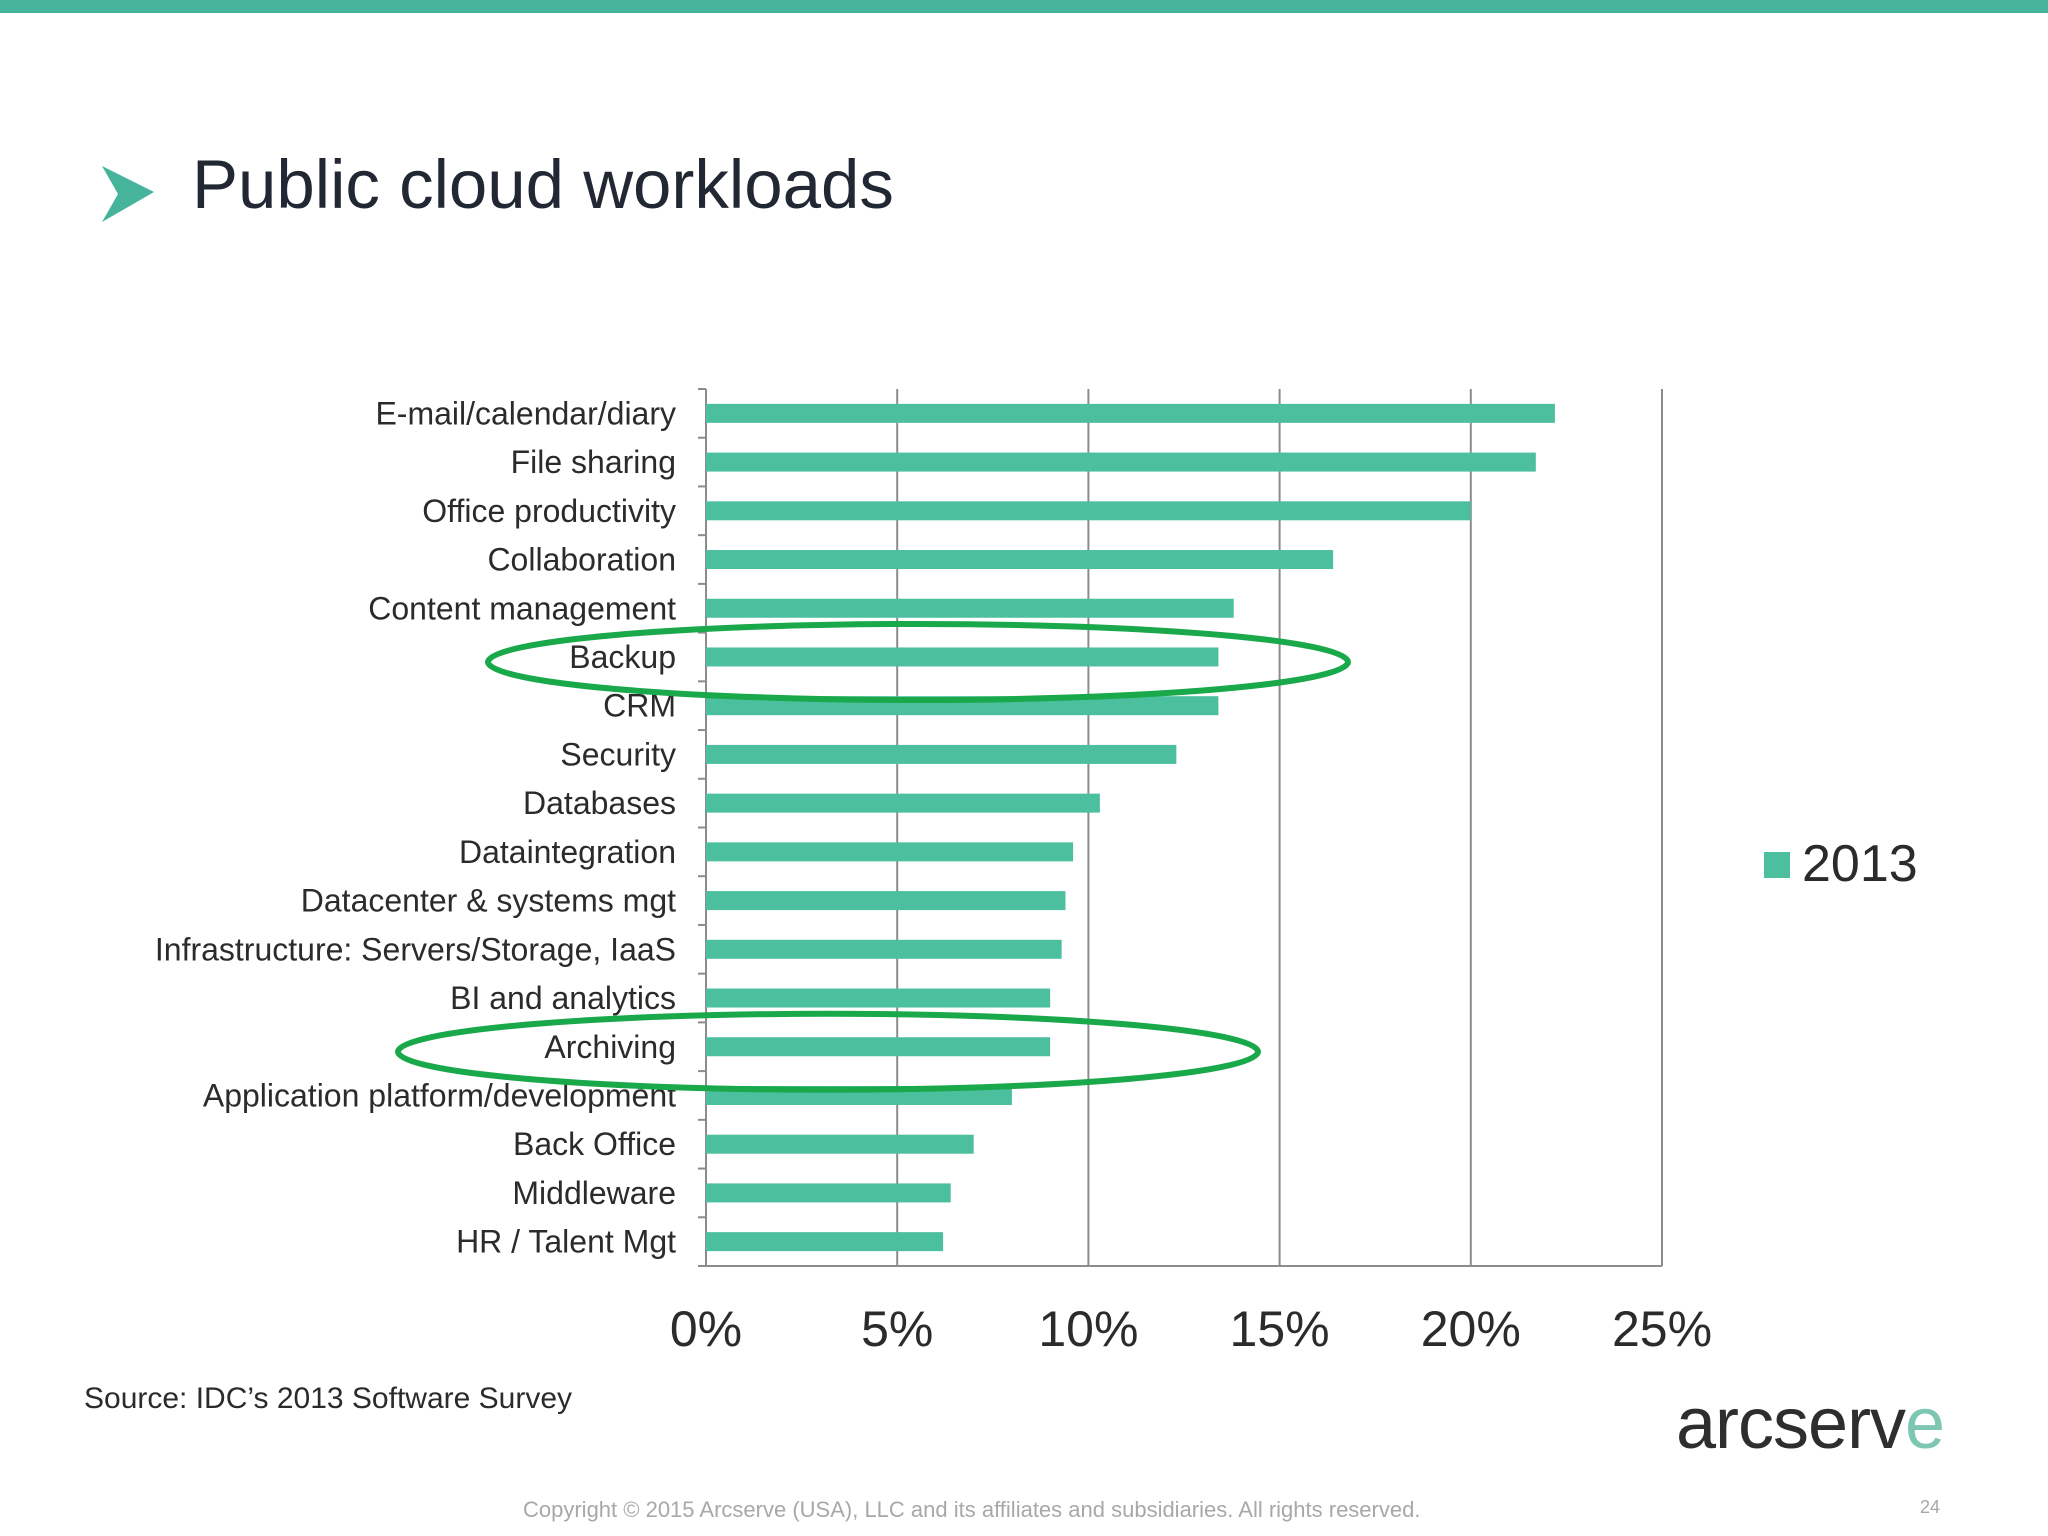  I want to click on source-note: Source: IDC’s 2013 Software Survey, so click(328, 1398).